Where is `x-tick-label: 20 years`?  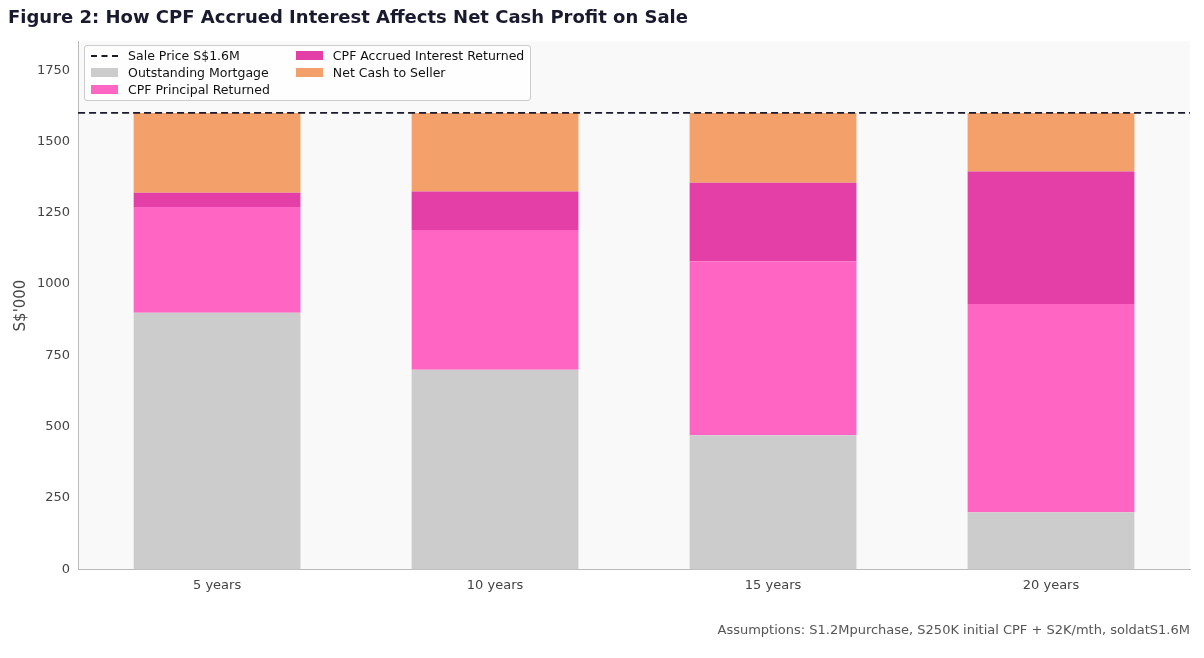 x-tick-label: 20 years is located at coordinates (1051, 584).